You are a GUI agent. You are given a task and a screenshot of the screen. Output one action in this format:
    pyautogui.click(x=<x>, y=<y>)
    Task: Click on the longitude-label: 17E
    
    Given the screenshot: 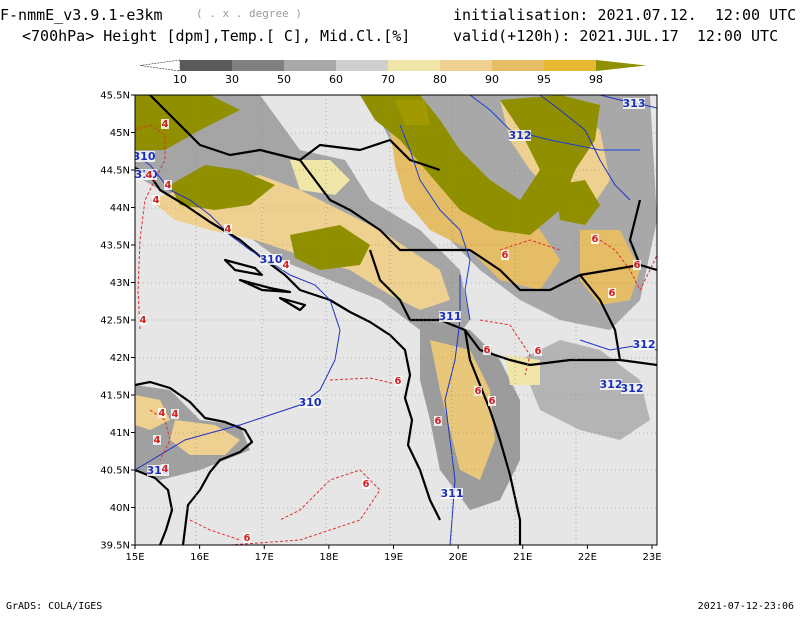 What is the action you would take?
    pyautogui.click(x=264, y=557)
    